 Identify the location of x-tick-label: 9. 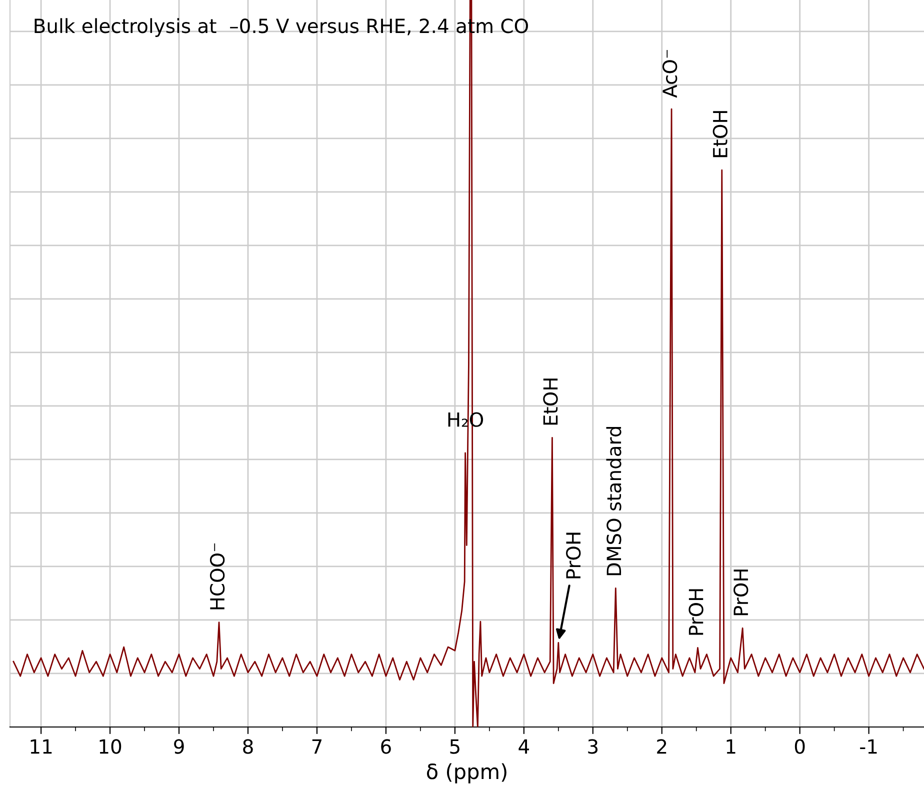
(179, 746).